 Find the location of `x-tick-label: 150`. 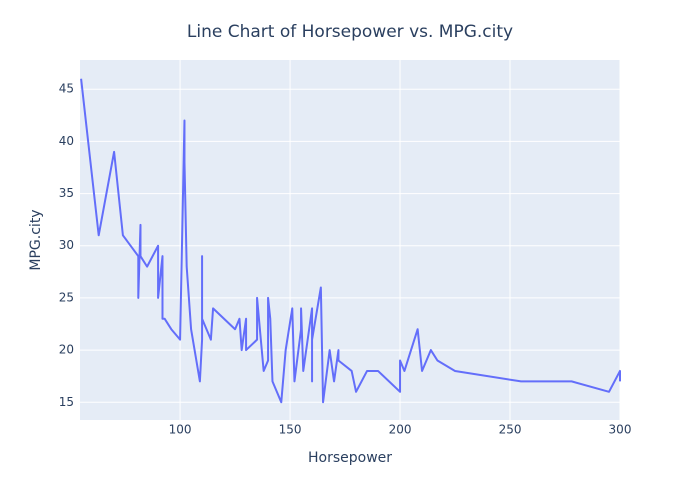

x-tick-label: 150 is located at coordinates (290, 430).